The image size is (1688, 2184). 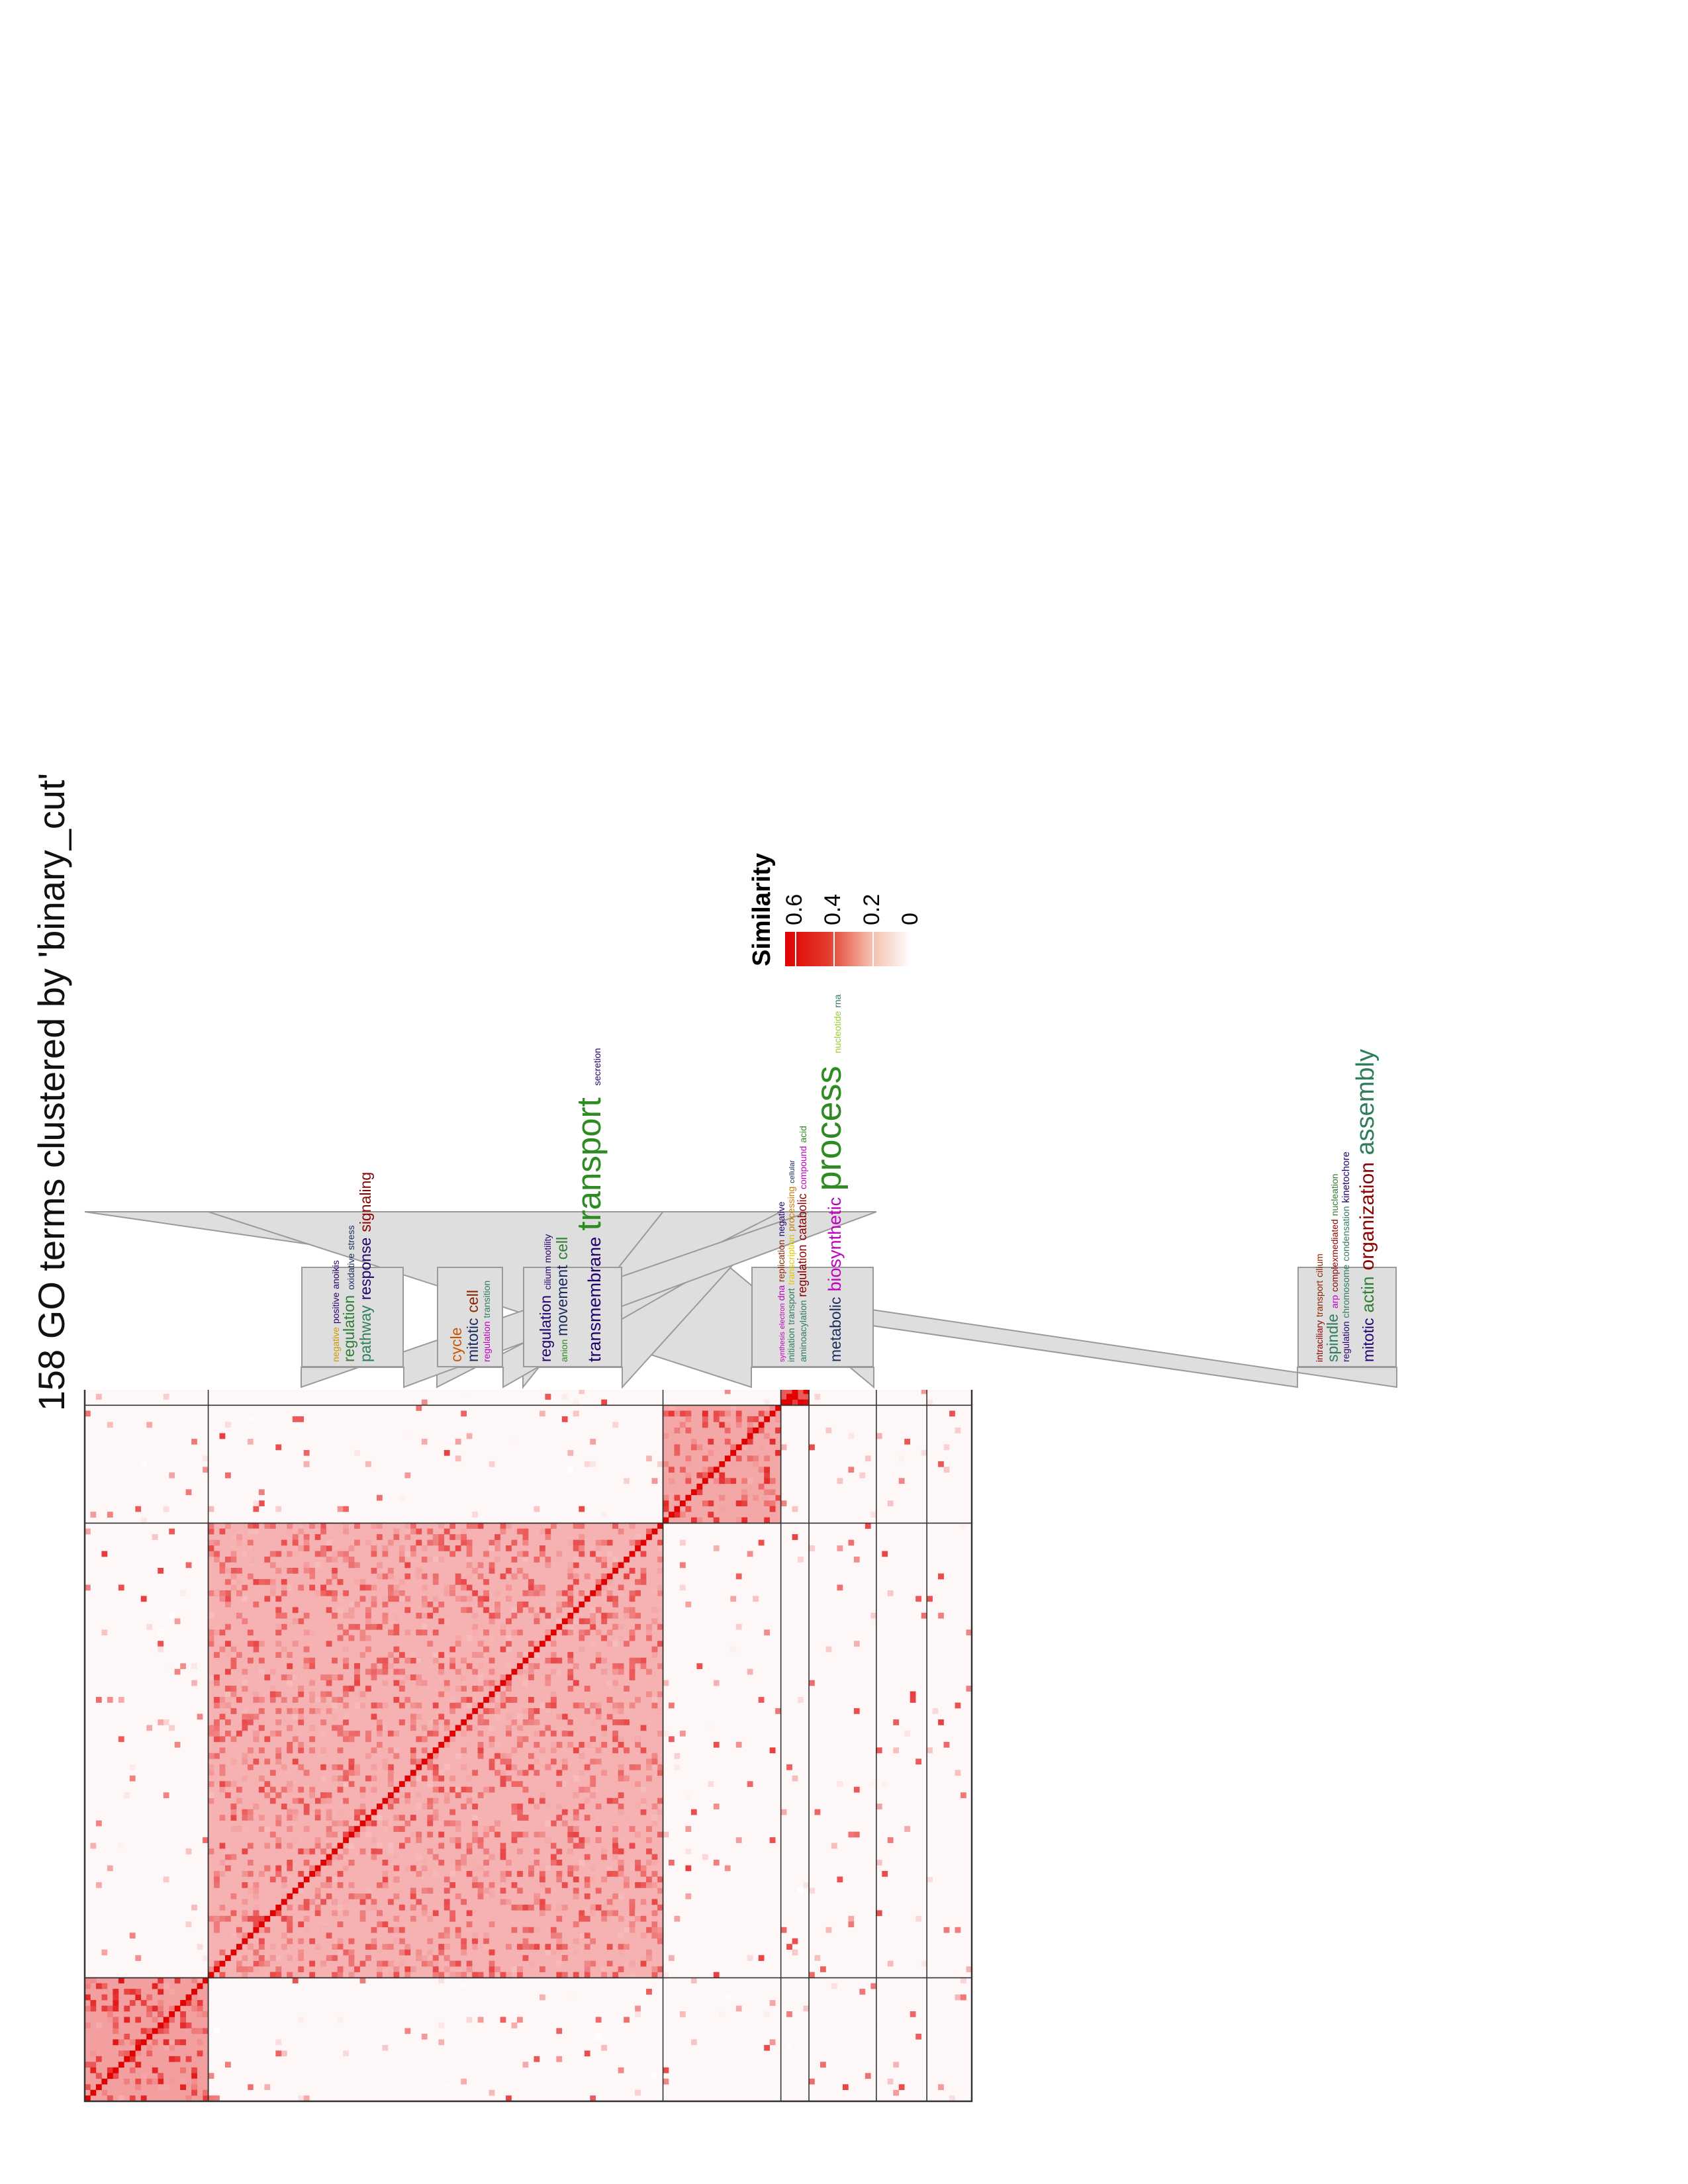 What do you see at coordinates (1334, 1302) in the screenshot?
I see `wordcloud-word: arp` at bounding box center [1334, 1302].